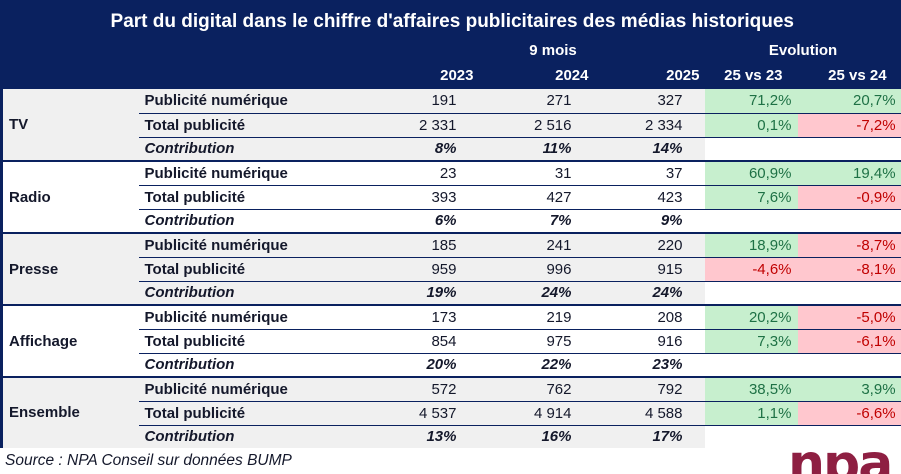  What do you see at coordinates (849, 172) in the screenshot?
I see `evolution-25vs24: 19,4%` at bounding box center [849, 172].